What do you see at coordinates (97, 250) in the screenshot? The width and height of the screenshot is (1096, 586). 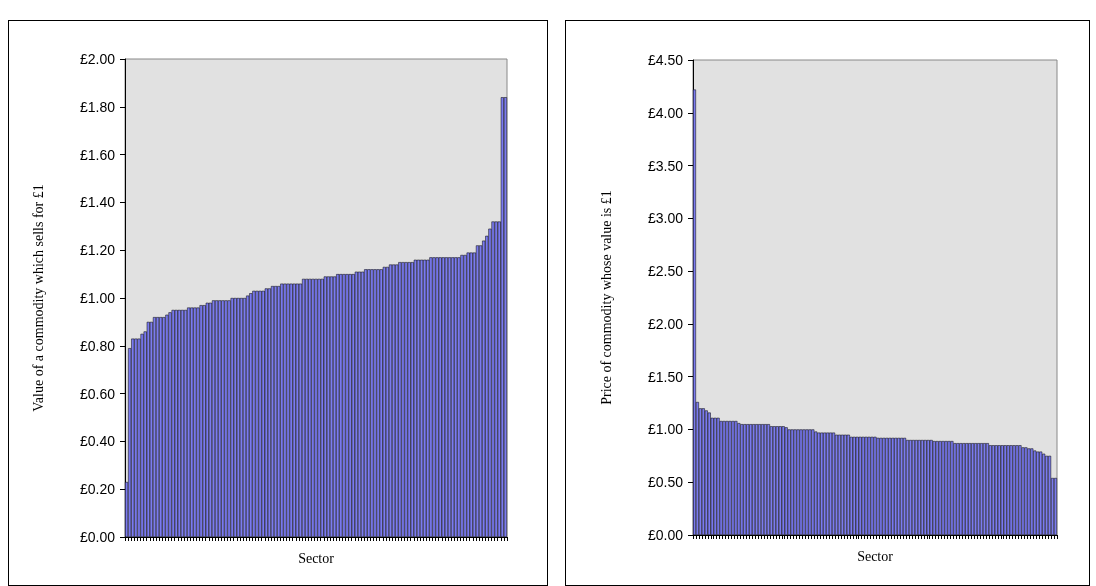 I see `y-tick-label: £1.20` at bounding box center [97, 250].